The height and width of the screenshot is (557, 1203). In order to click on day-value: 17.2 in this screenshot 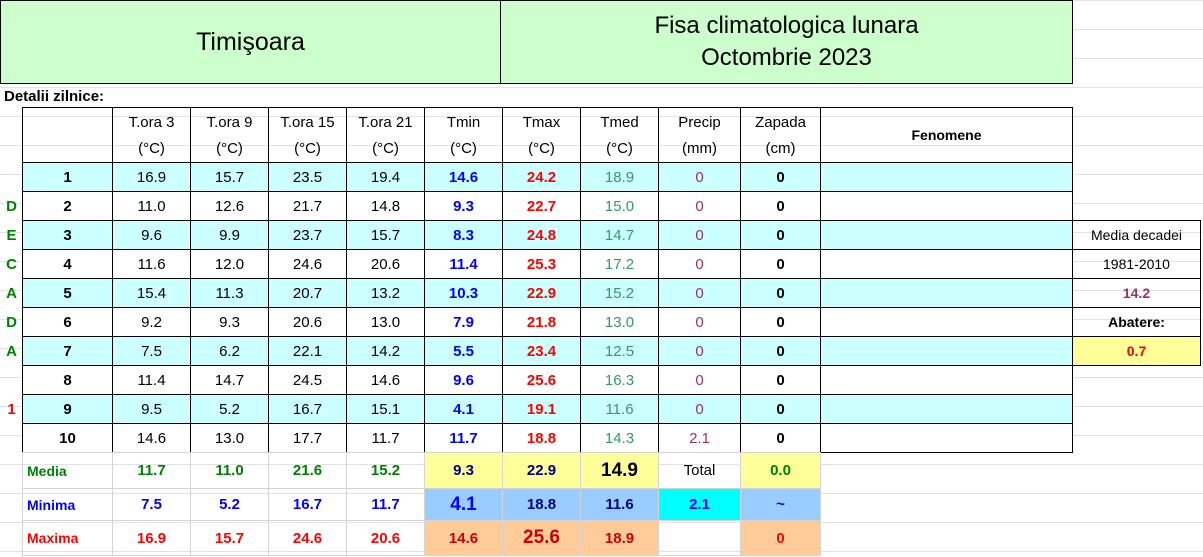, I will do `click(619, 264)`.